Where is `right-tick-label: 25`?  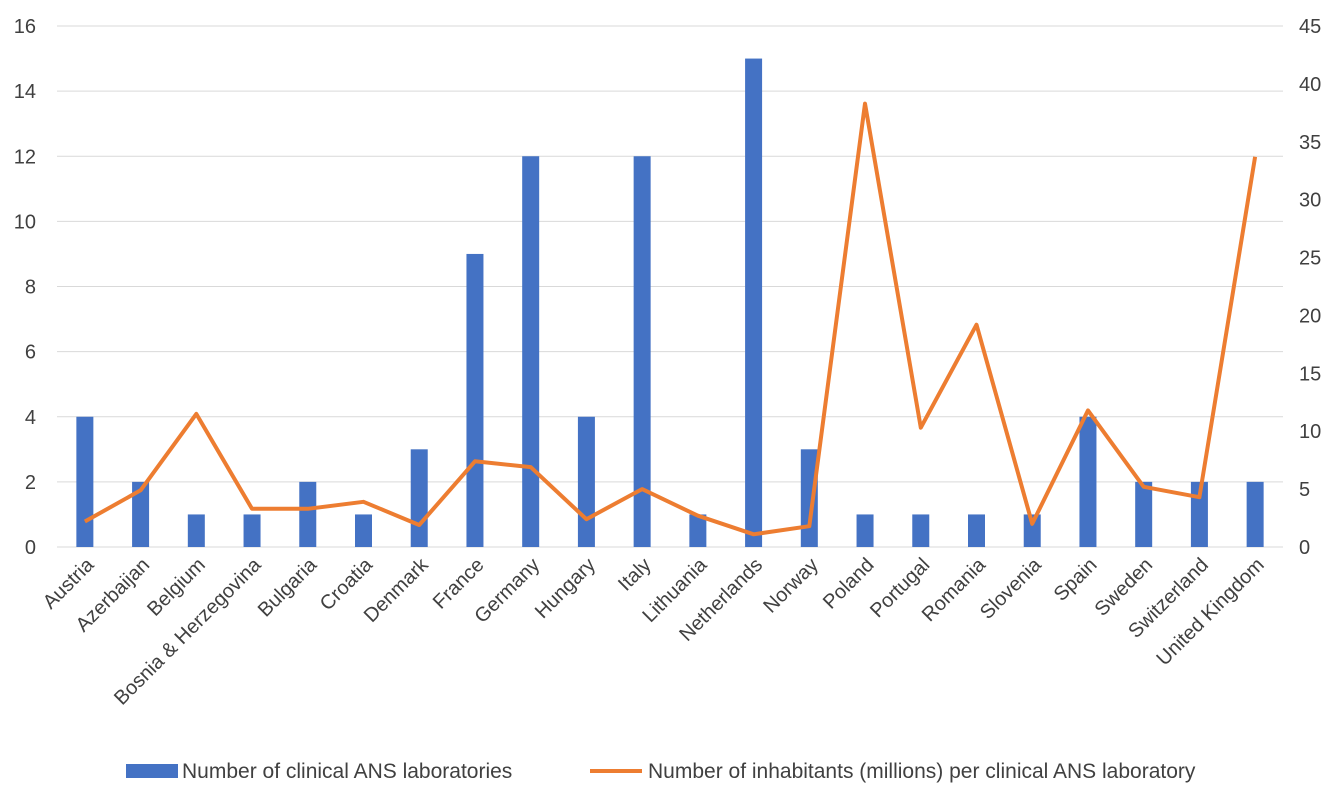
right-tick-label: 25 is located at coordinates (1310, 259).